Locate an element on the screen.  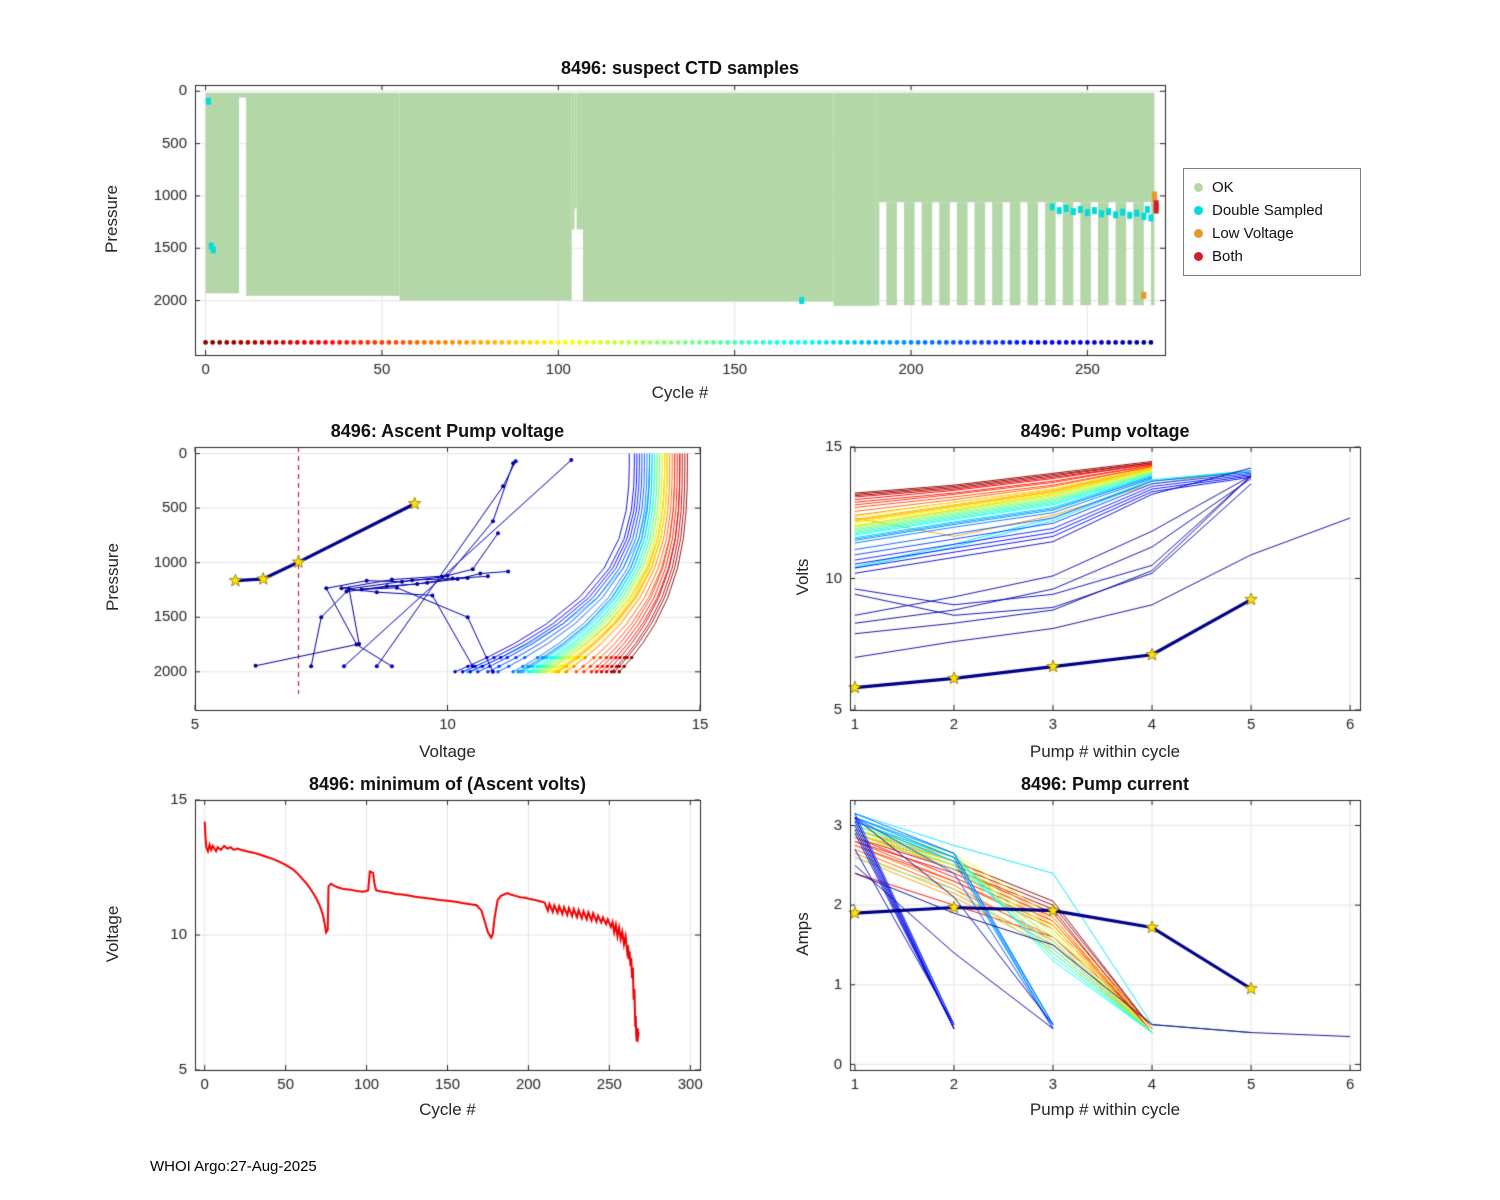
legend: OK Double Sampled Low Voltage Both is located at coordinates (1272, 222).